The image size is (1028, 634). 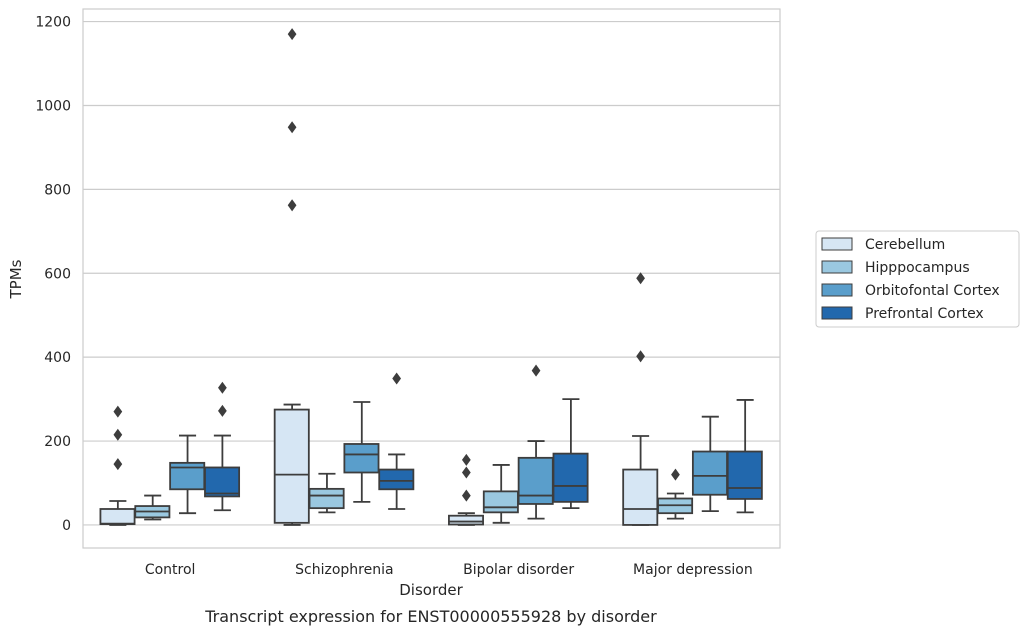 What do you see at coordinates (57, 274) in the screenshot?
I see `y-tick-label: 600` at bounding box center [57, 274].